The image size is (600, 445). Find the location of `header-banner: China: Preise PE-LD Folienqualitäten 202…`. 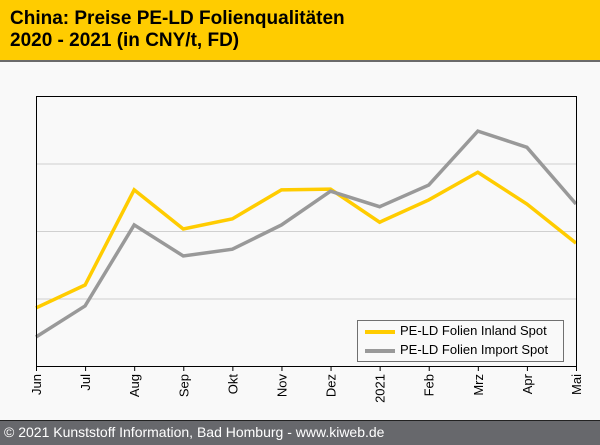

header-banner: China: Preise PE-LD Folienqualitäten 202… is located at coordinates (300, 31).